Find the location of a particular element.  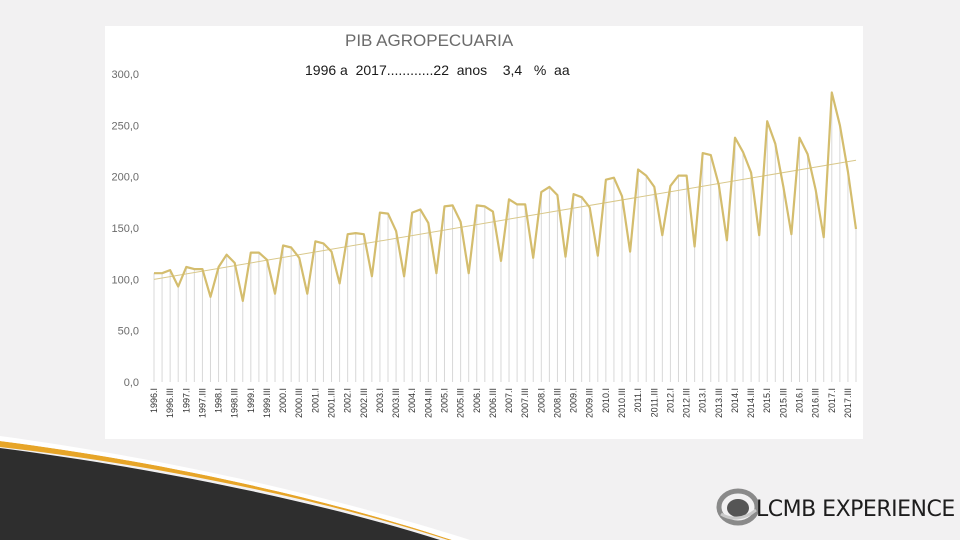

x-tick-label: 2002.III is located at coordinates (364, 403).